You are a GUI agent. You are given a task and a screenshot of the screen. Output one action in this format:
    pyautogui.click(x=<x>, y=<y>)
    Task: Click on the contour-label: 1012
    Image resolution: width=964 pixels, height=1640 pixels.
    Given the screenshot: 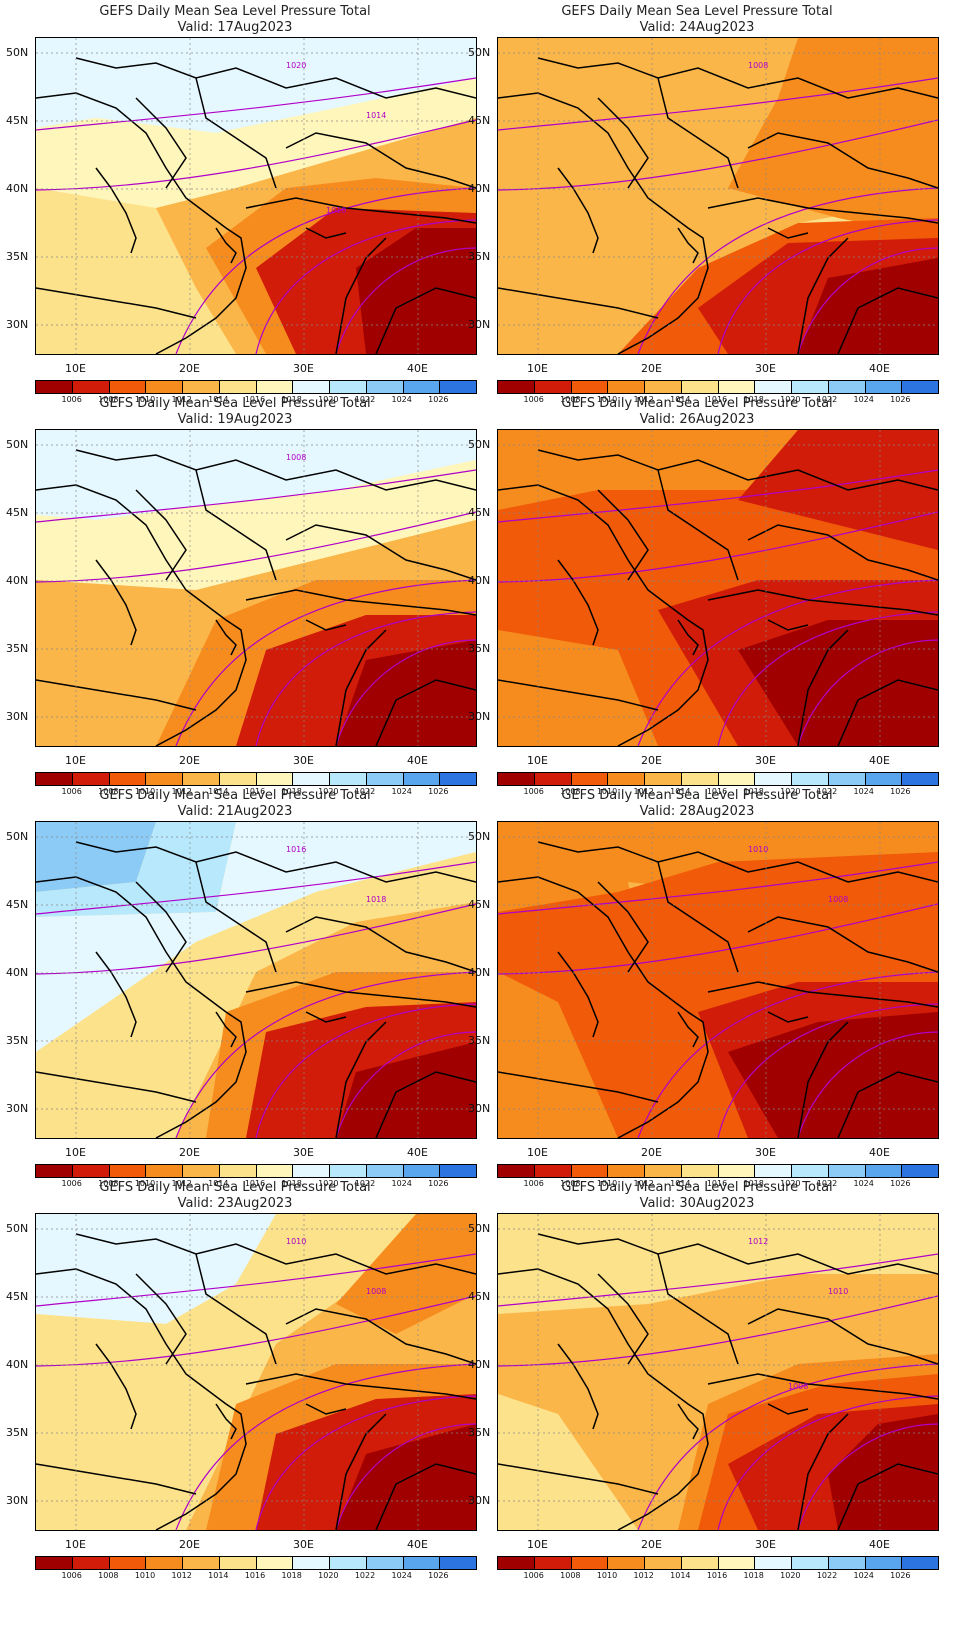 What is the action you would take?
    pyautogui.click(x=758, y=1241)
    